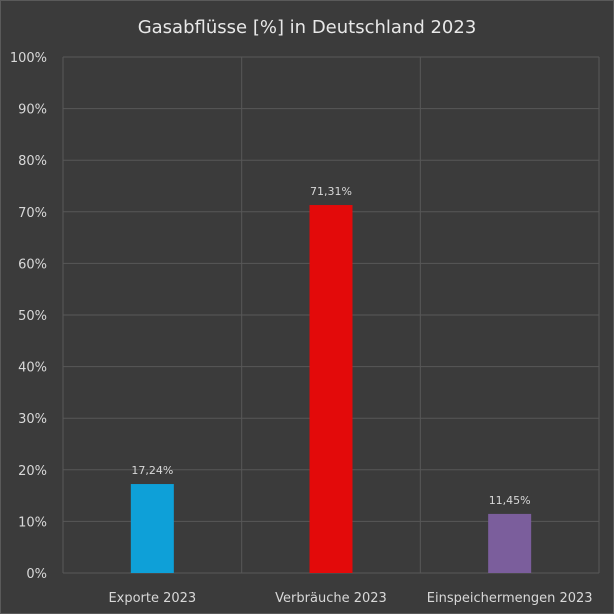 The width and height of the screenshot is (614, 614). What do you see at coordinates (32, 213) in the screenshot?
I see `y-tick-label: 70%` at bounding box center [32, 213].